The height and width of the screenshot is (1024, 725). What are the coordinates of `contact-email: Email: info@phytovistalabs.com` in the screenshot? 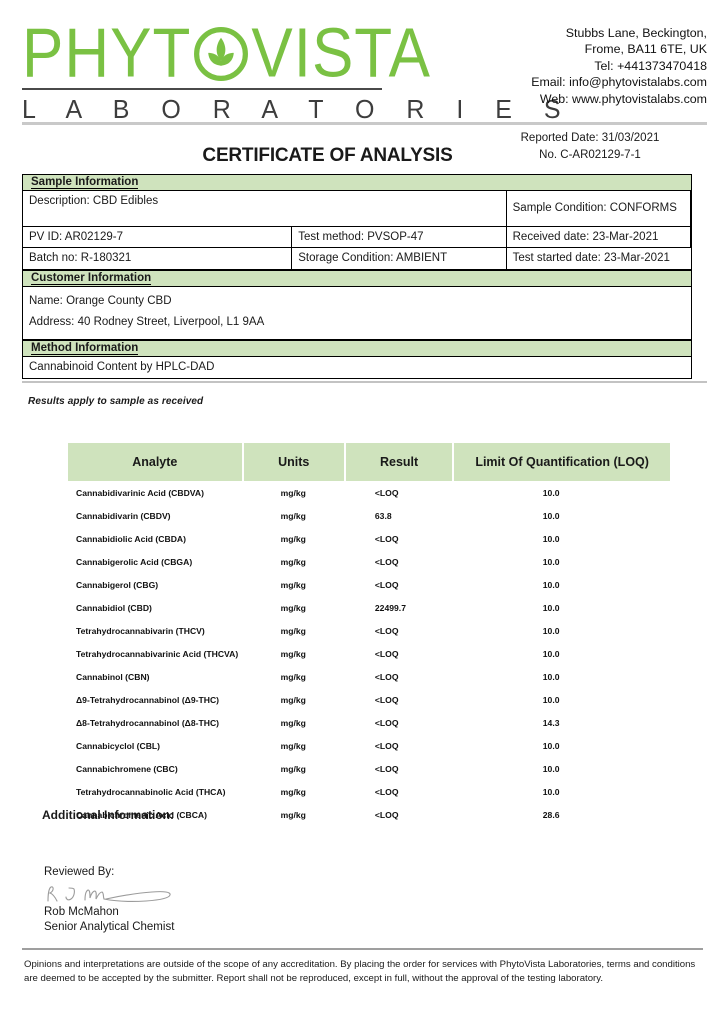 It's located at (619, 82).